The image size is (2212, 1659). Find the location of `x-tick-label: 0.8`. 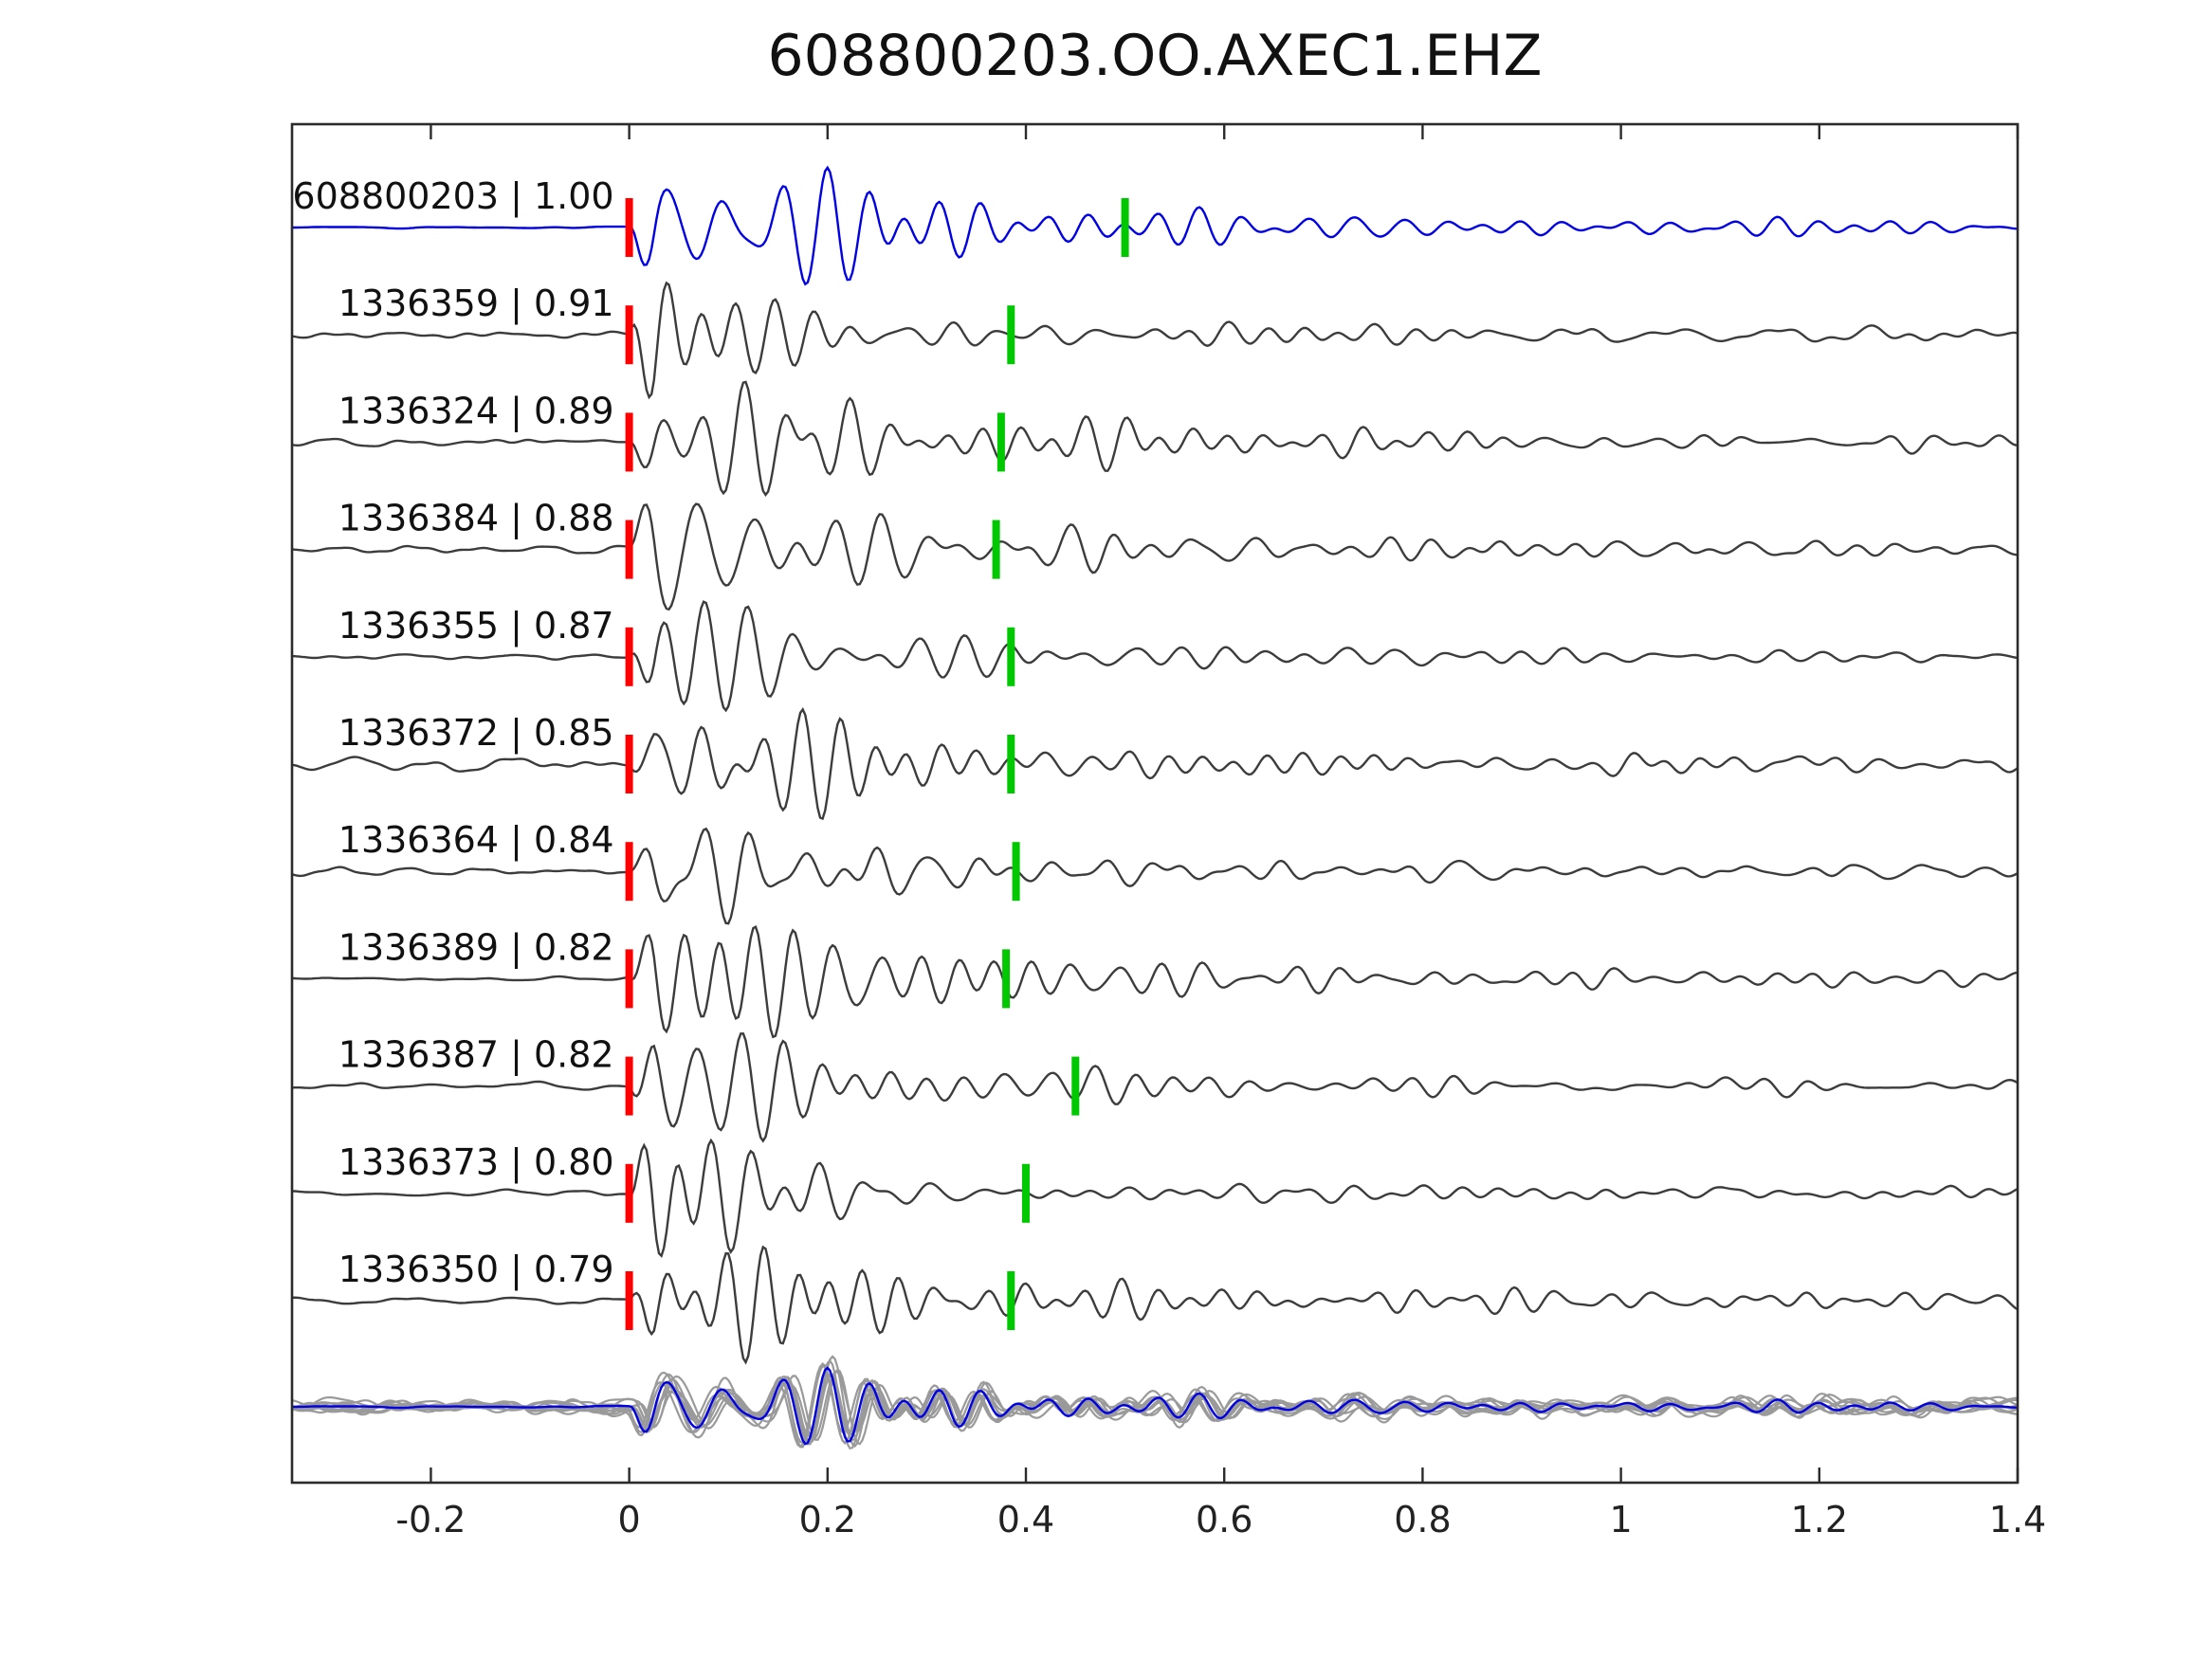

x-tick-label: 0.8 is located at coordinates (1422, 1519).